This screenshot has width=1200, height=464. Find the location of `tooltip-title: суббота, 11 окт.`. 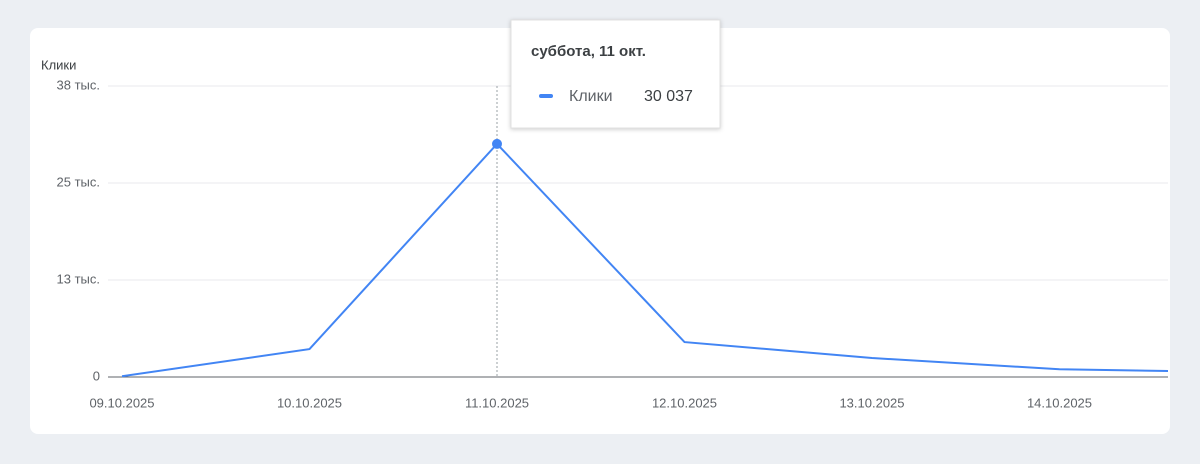

tooltip-title: суббота, 11 окт. is located at coordinates (588, 51).